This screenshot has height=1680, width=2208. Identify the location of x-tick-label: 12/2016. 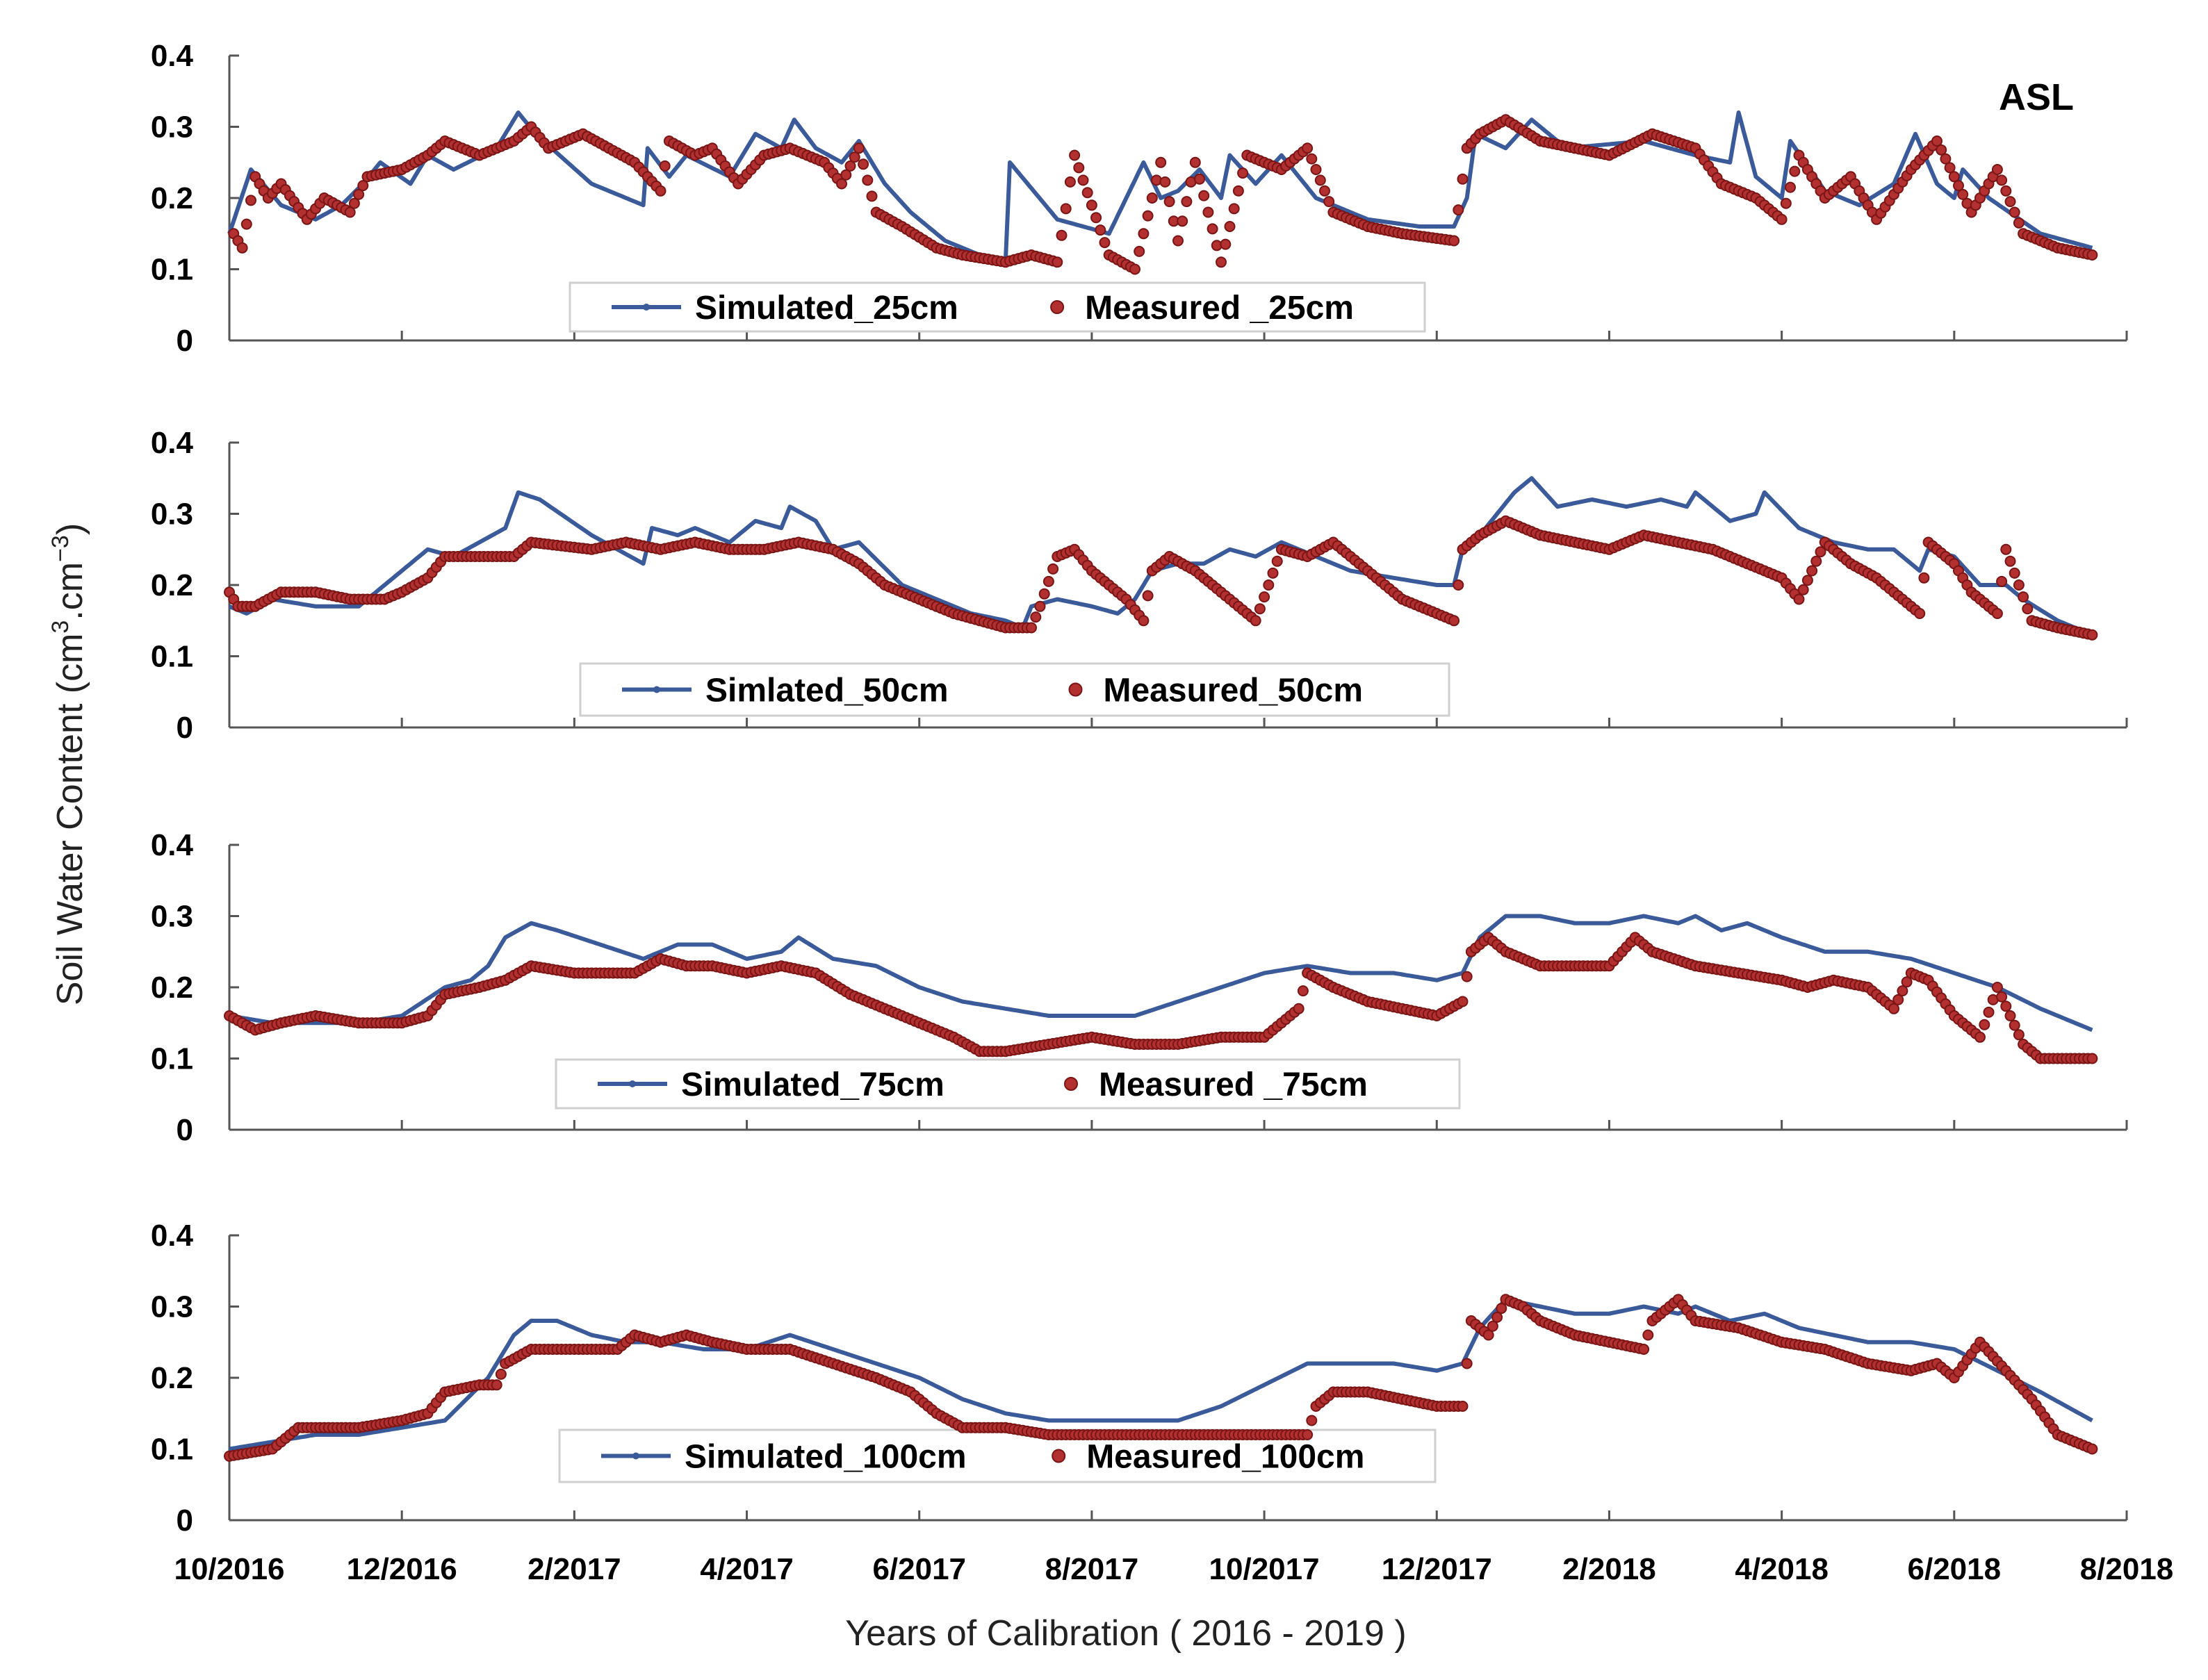
(402, 1569).